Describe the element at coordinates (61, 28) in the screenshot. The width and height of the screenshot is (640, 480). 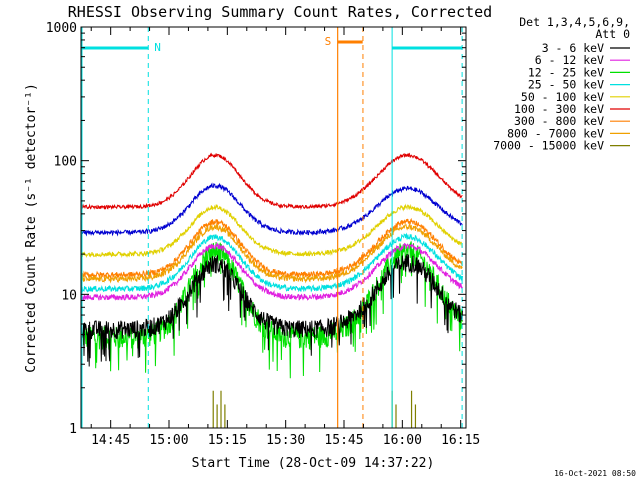
I see `y-tick-label-3: 1000` at that location.